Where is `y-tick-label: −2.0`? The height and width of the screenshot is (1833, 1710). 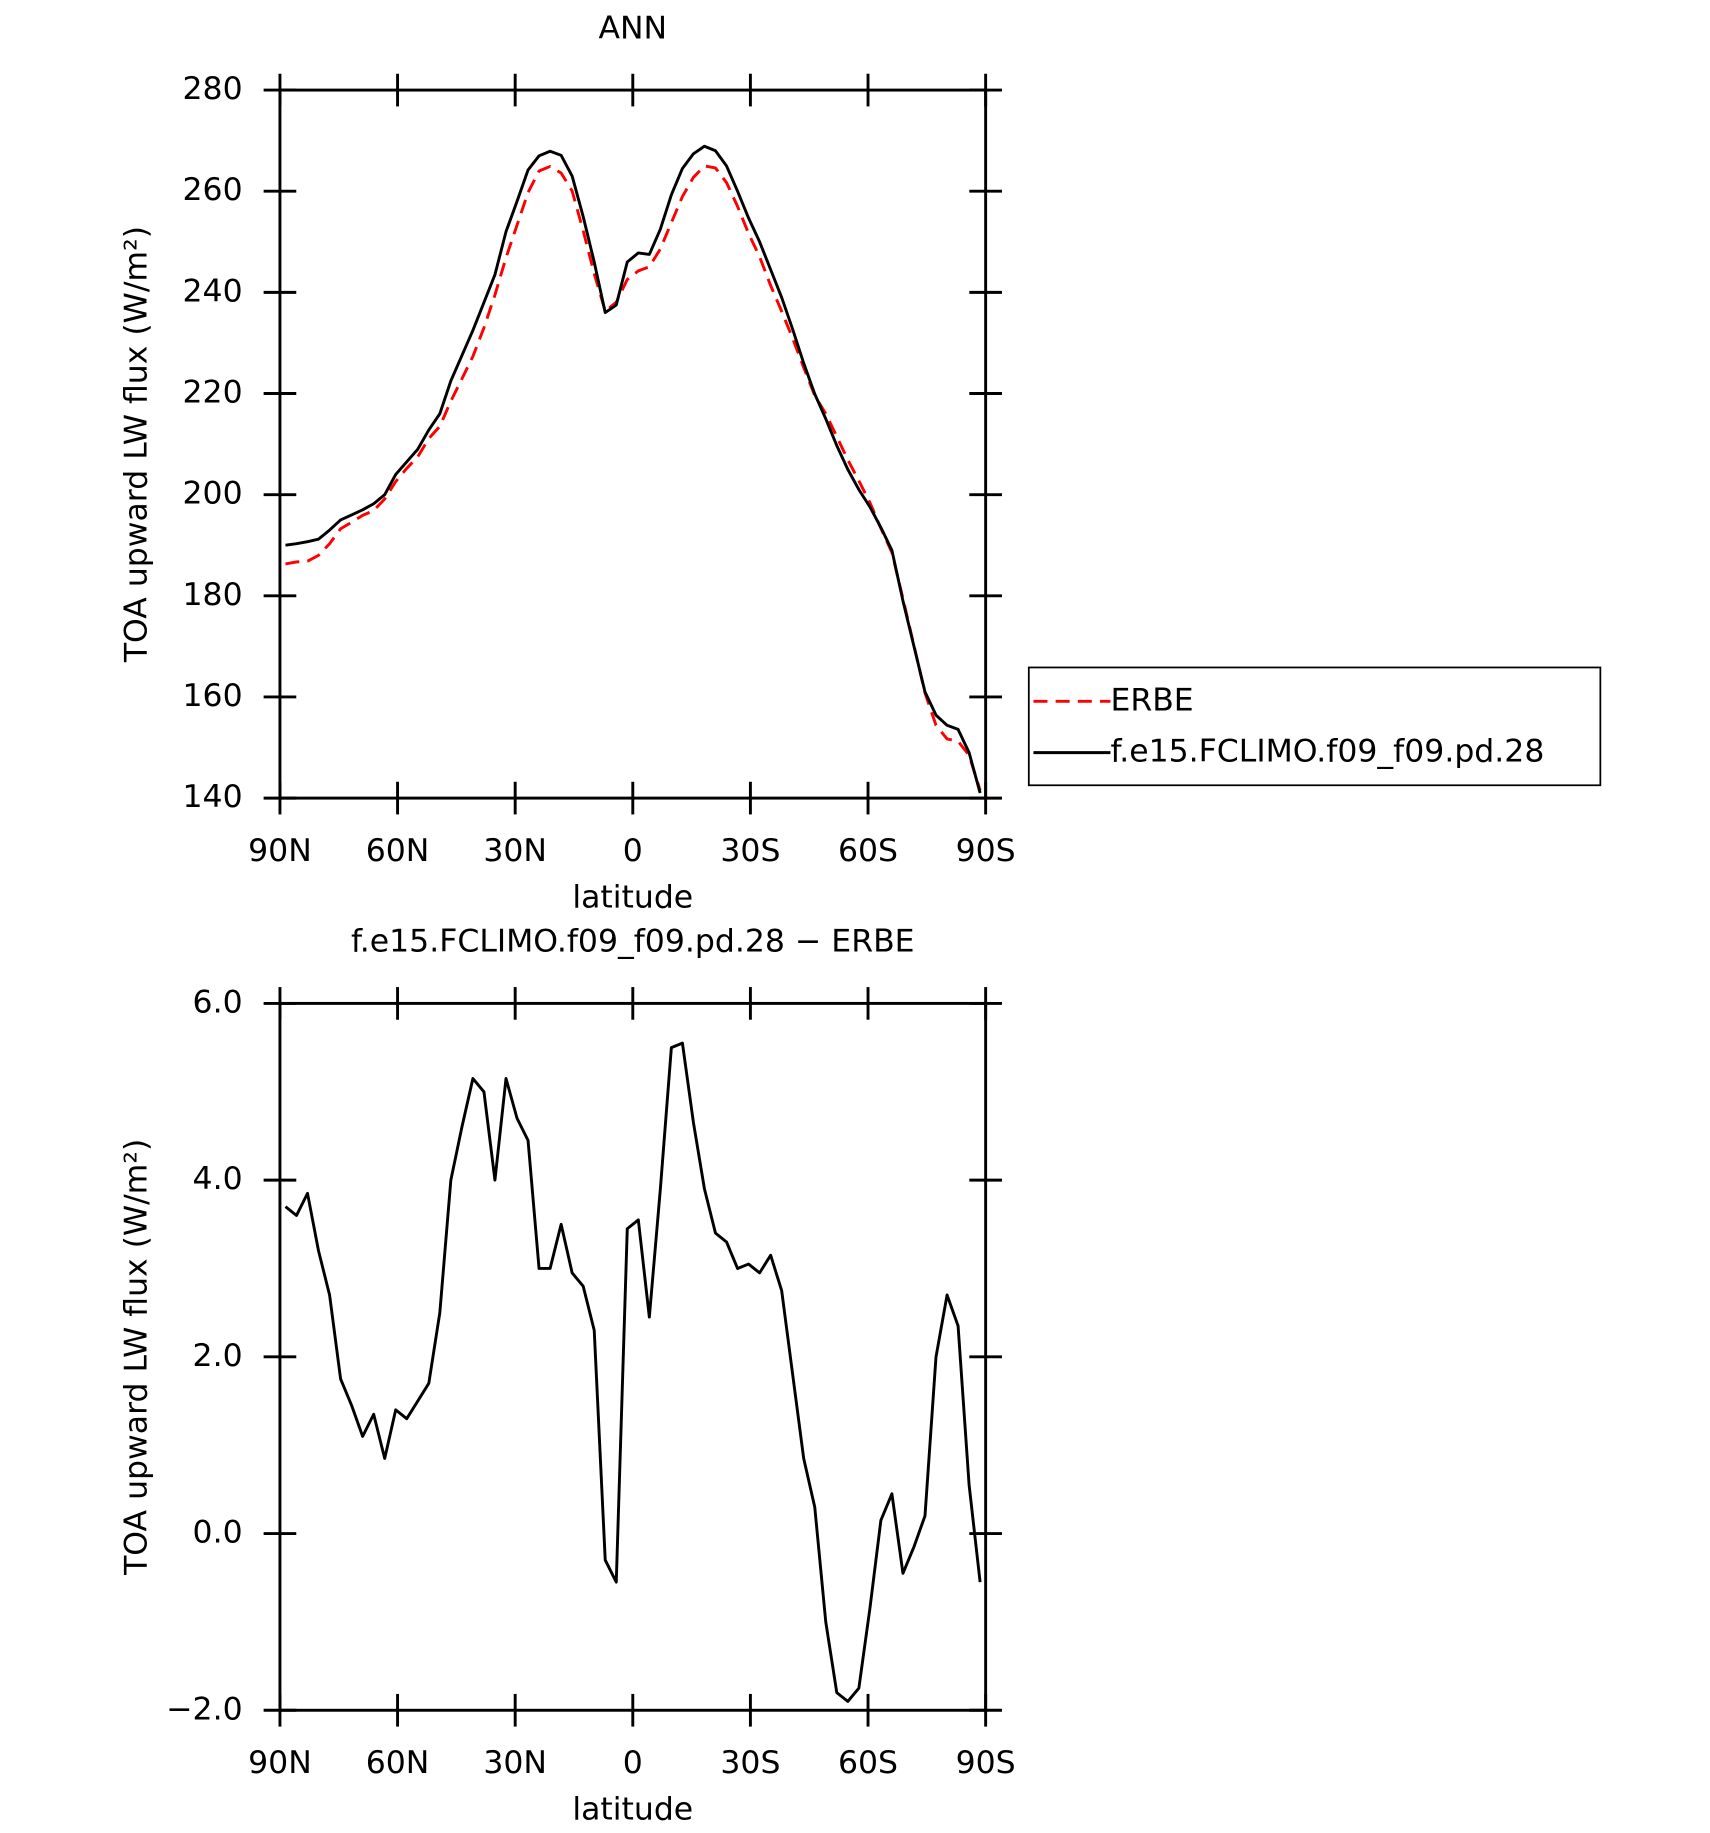 y-tick-label: −2.0 is located at coordinates (204, 1709).